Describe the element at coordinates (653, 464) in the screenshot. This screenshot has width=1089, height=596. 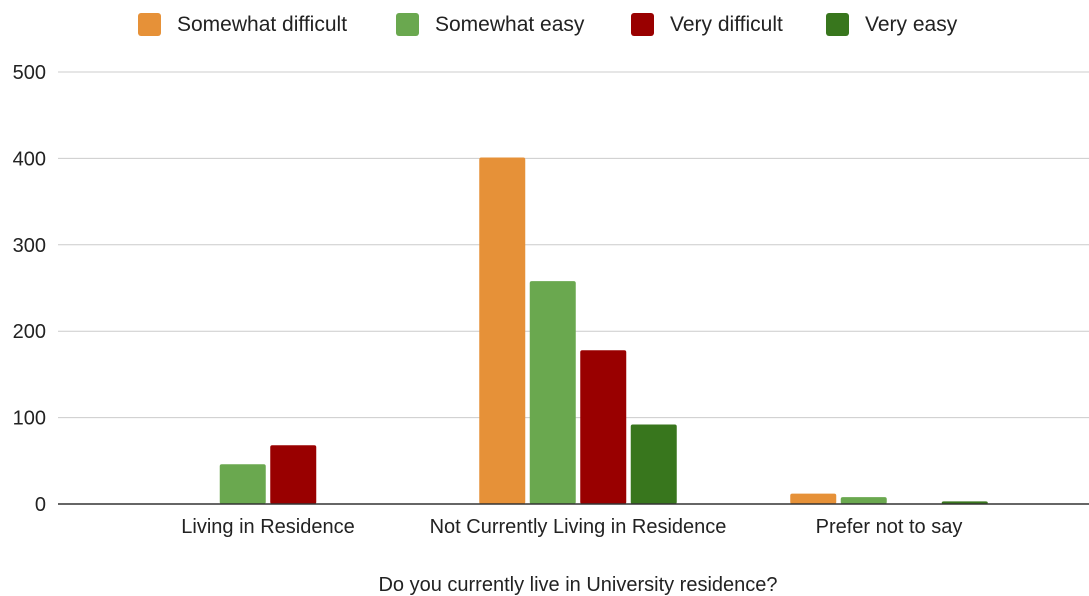
I see `bar-very-easy-not-currently-living-in-residence` at that location.